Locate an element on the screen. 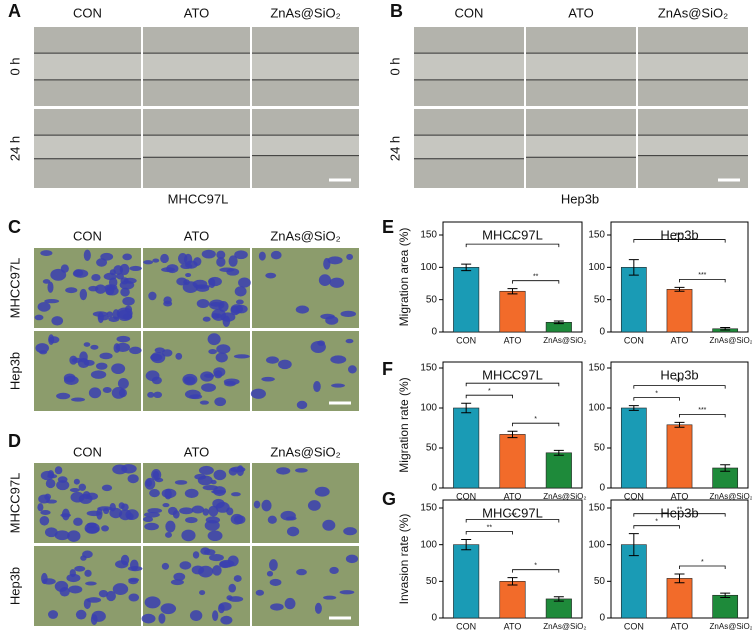  panel-letter: G is located at coordinates (389, 499).